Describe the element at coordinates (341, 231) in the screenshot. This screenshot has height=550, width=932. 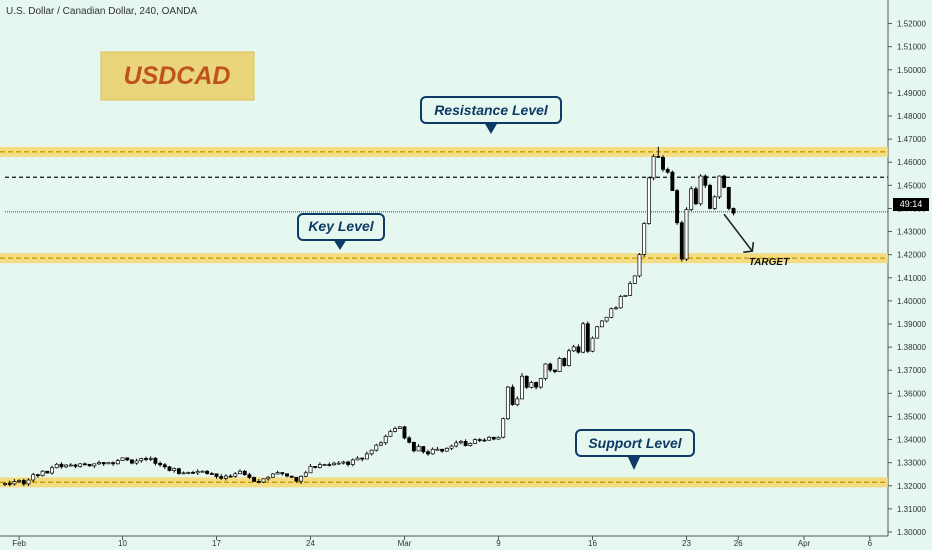
I see `key-callout: Key Level` at that location.